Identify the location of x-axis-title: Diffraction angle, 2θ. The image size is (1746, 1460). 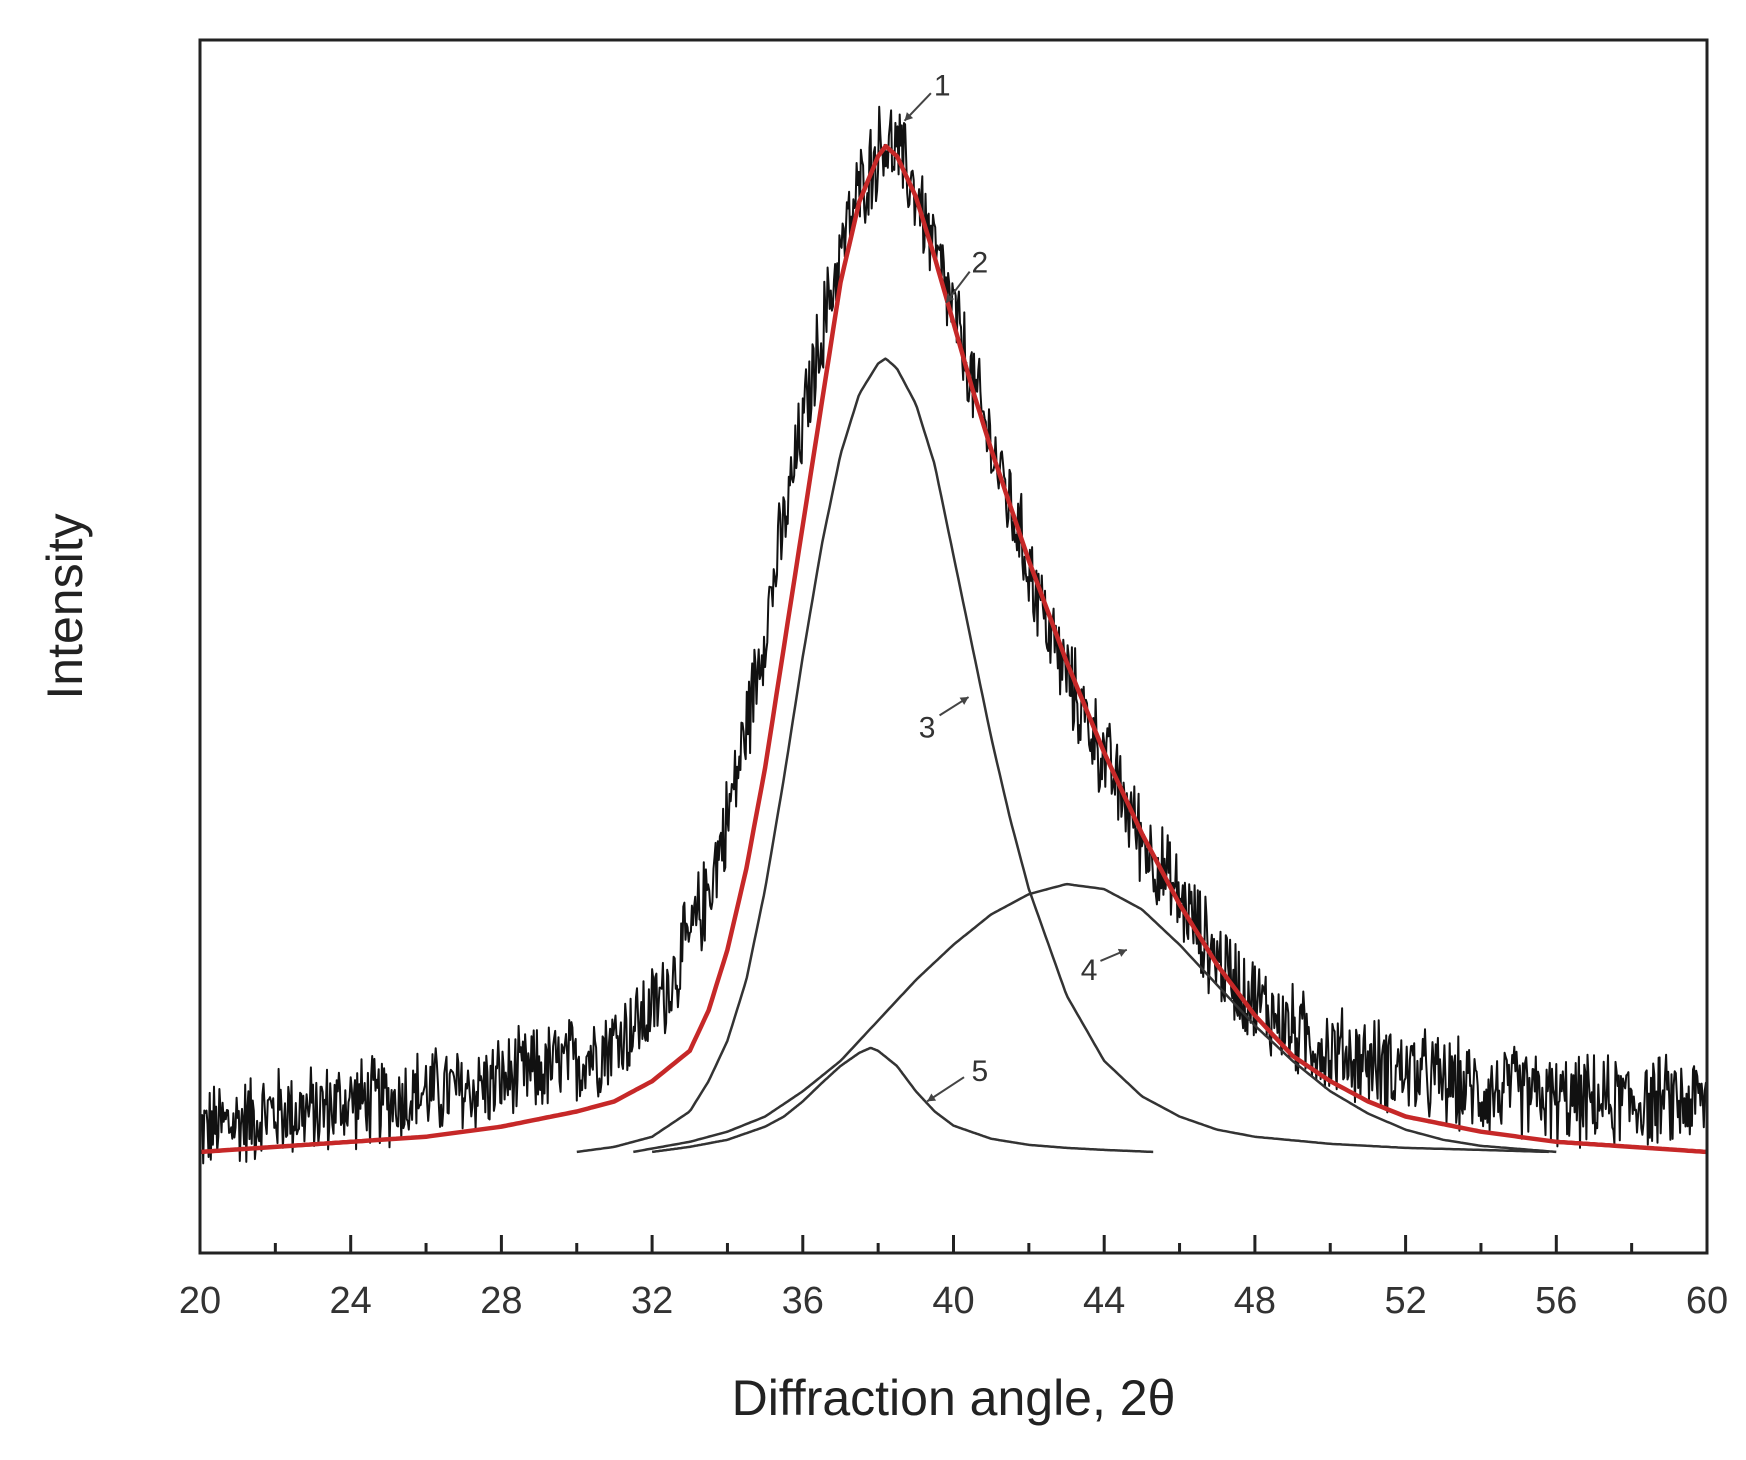
(954, 1398).